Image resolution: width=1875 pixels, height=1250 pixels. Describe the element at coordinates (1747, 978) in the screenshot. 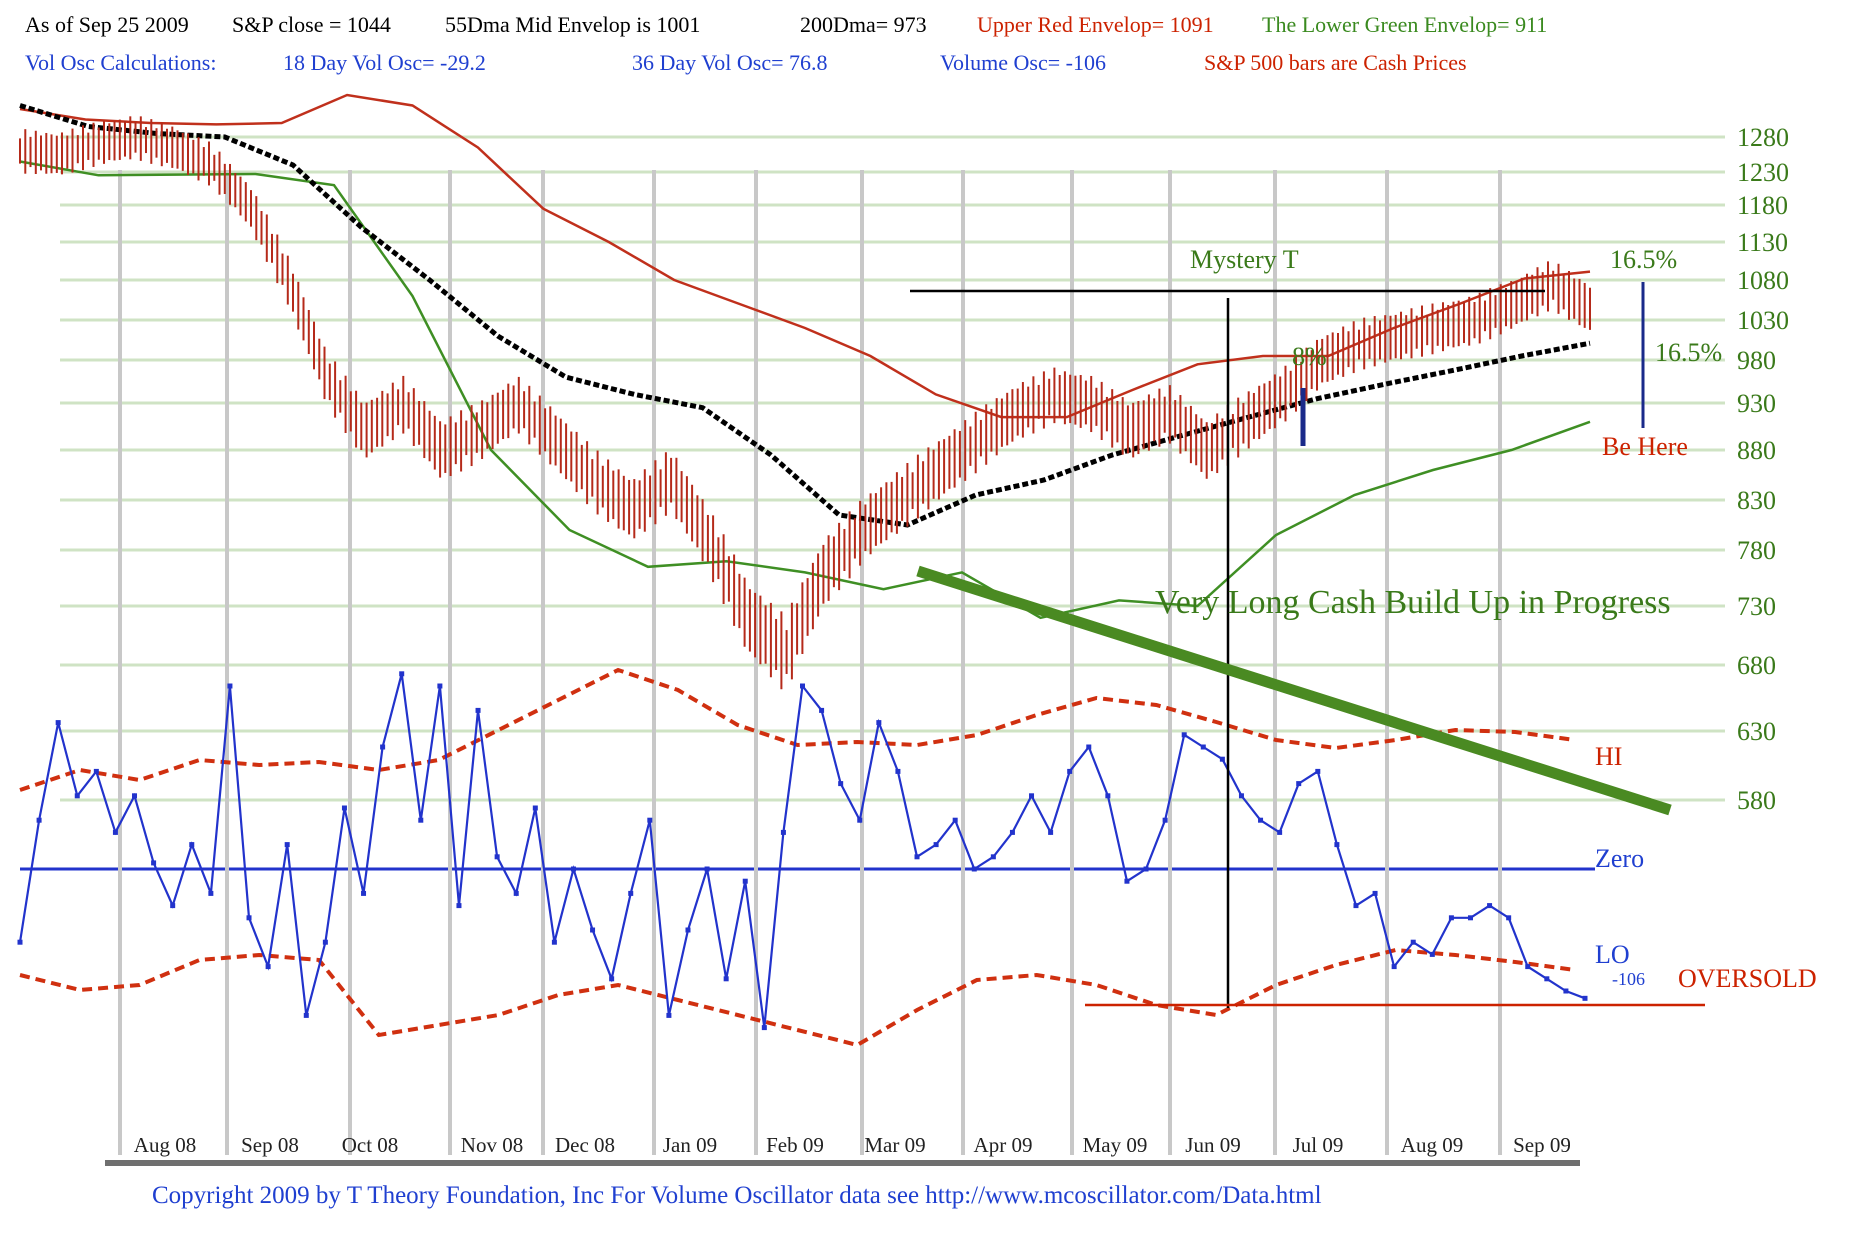

I see `oversold-label: OVERSOLD` at that location.